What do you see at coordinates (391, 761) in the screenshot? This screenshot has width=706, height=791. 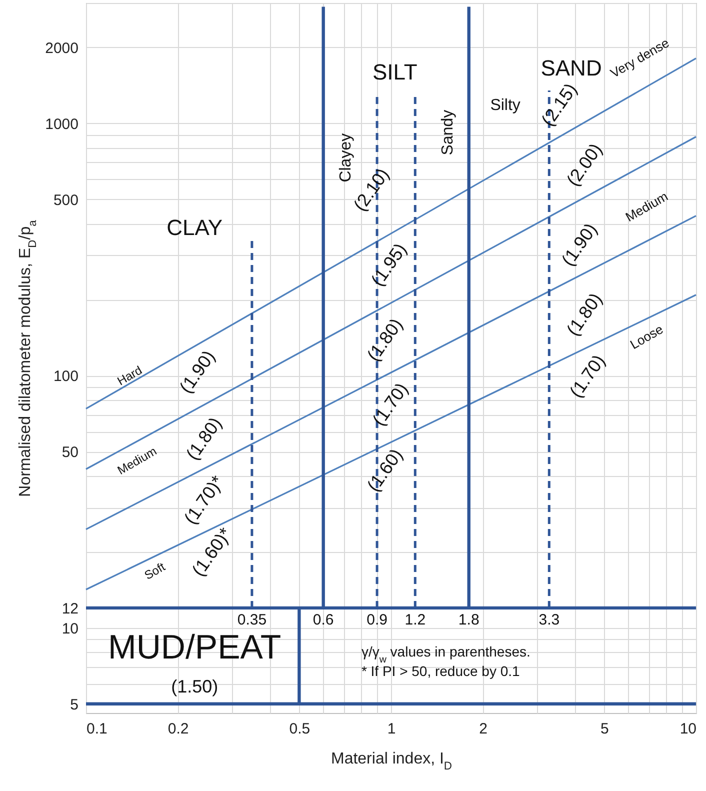 I see `x-axis-title: Material index, I$_{D}$` at bounding box center [391, 761].